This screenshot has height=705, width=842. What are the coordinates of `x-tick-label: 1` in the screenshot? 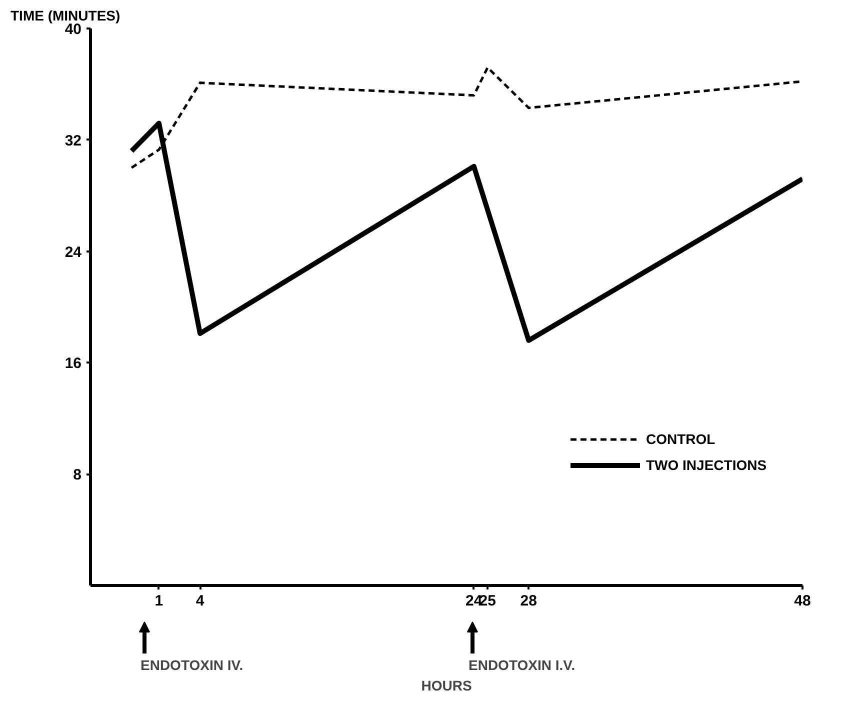 It's located at (159, 601).